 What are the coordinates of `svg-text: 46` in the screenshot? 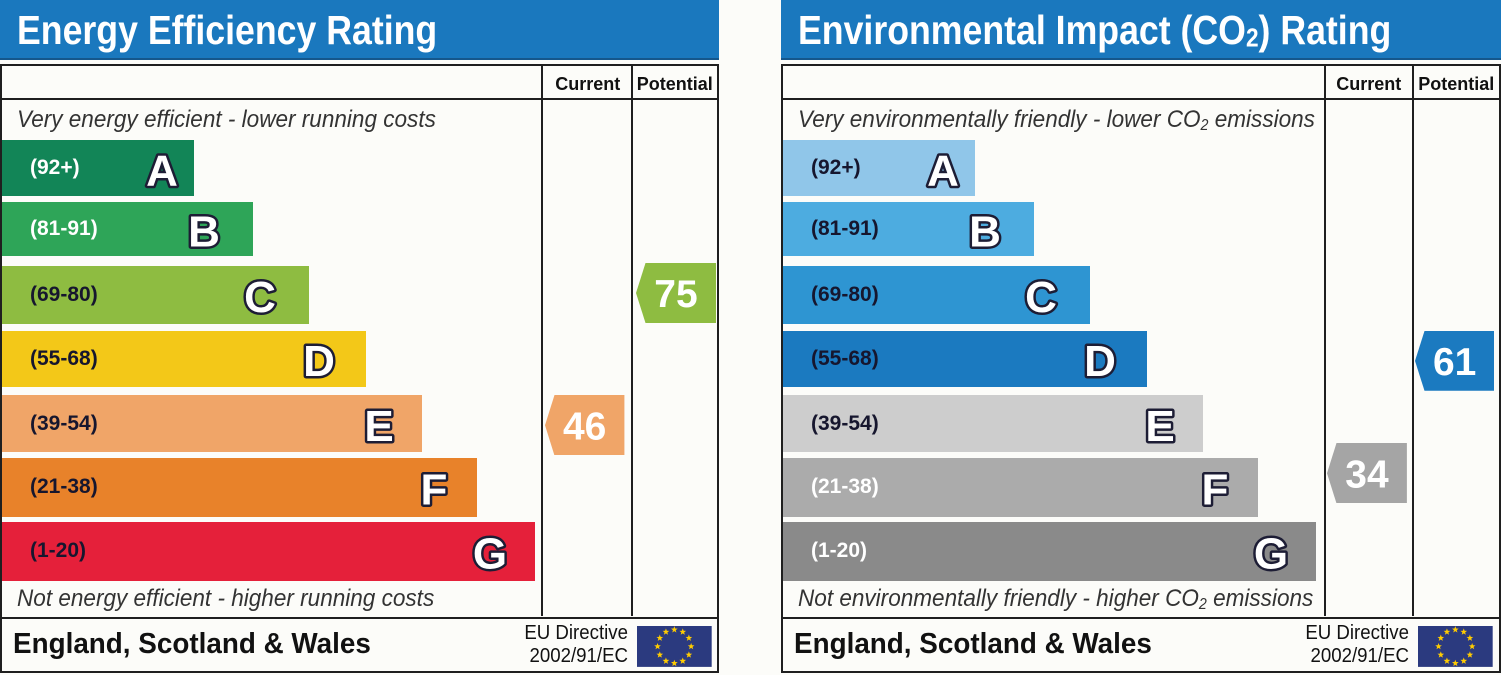 It's located at (584, 426).